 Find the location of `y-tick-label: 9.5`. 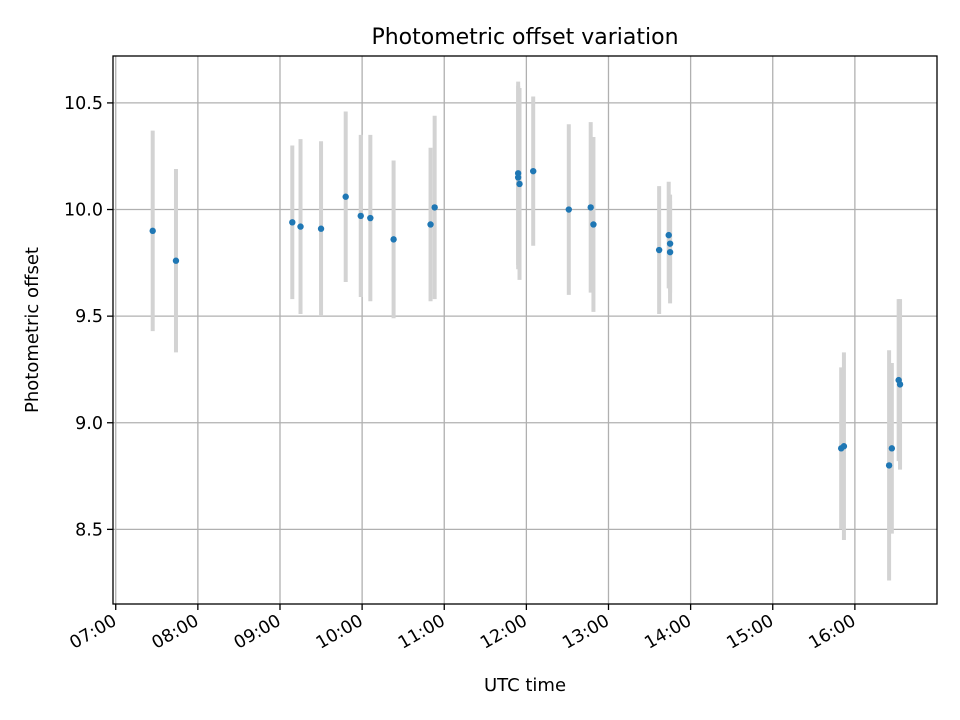

y-tick-label: 9.5 is located at coordinates (89, 317).